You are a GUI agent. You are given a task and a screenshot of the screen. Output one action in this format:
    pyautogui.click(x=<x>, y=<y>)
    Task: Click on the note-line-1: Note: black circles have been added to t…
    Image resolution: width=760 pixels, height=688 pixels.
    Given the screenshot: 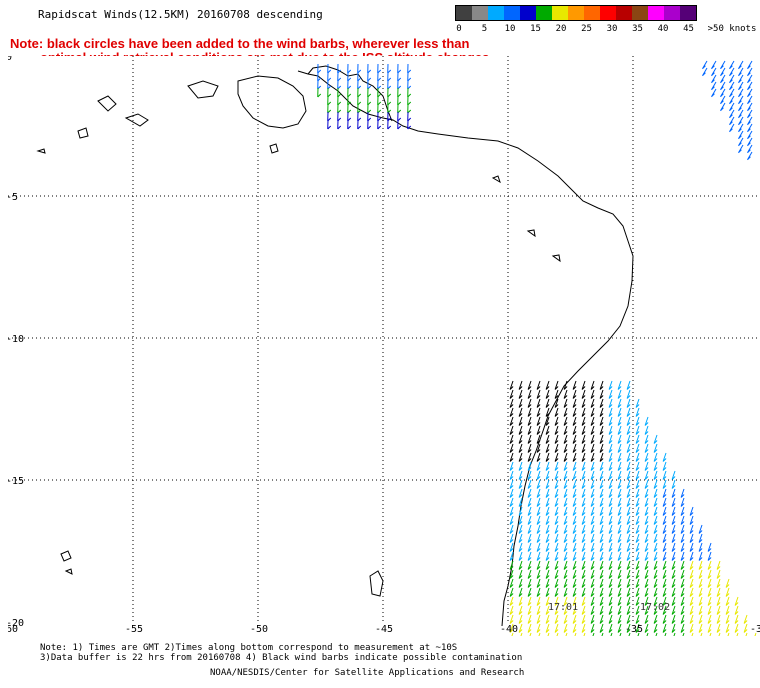 What is the action you would take?
    pyautogui.click(x=240, y=43)
    